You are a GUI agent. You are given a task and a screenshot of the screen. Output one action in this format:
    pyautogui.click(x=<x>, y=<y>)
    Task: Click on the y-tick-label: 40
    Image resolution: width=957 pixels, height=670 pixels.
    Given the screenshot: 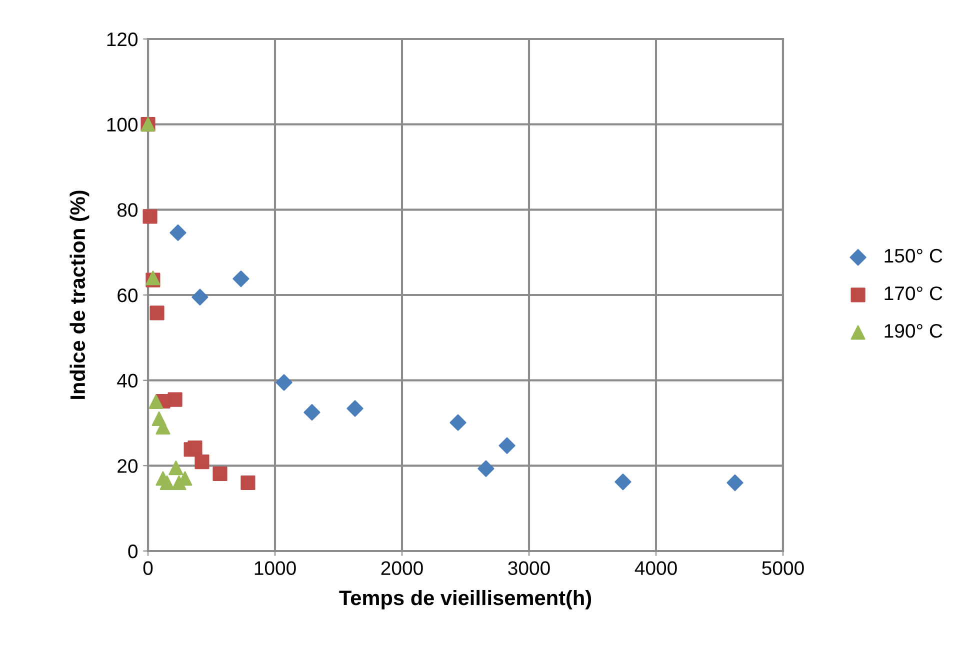 What is the action you would take?
    pyautogui.click(x=127, y=381)
    